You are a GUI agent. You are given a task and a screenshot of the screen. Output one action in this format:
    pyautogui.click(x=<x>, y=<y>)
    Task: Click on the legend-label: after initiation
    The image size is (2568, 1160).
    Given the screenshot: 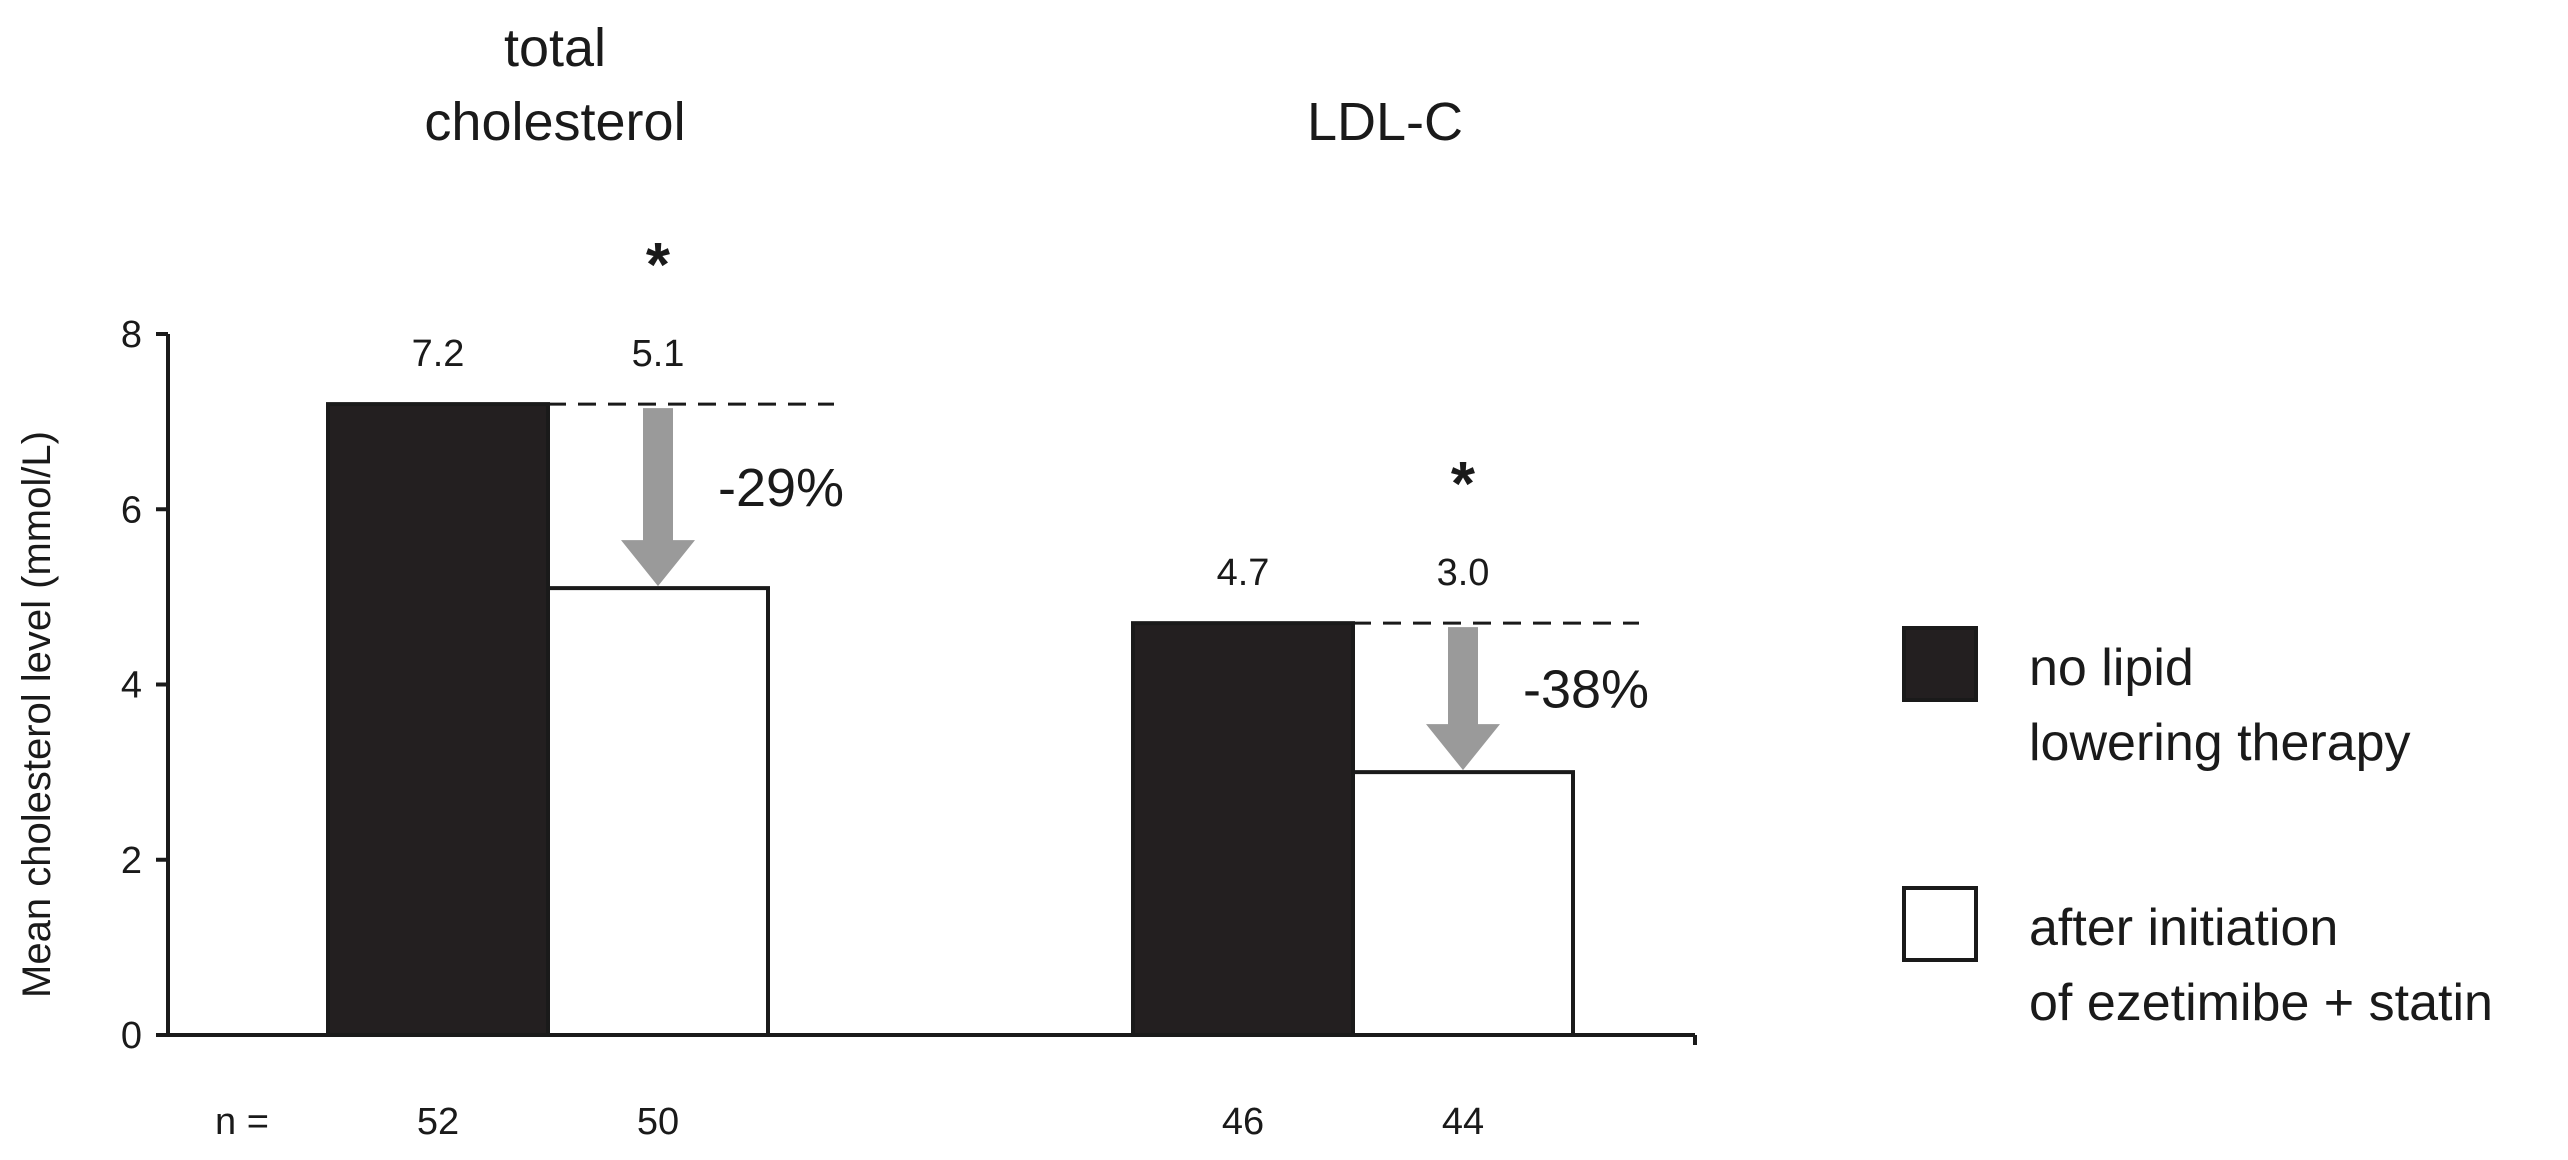 What is the action you would take?
    pyautogui.click(x=2183, y=928)
    